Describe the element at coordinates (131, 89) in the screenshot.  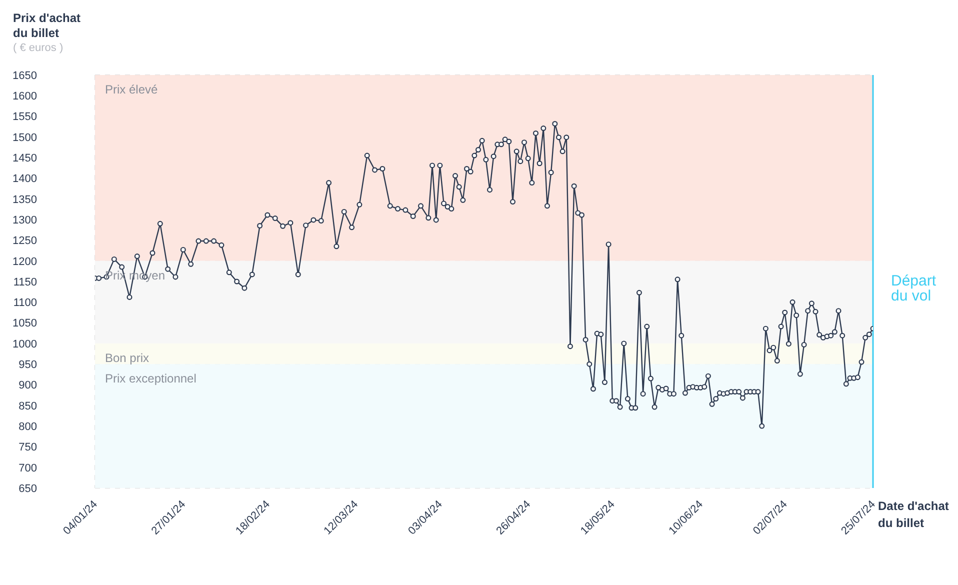
I see `band-label: Prix élevé` at that location.